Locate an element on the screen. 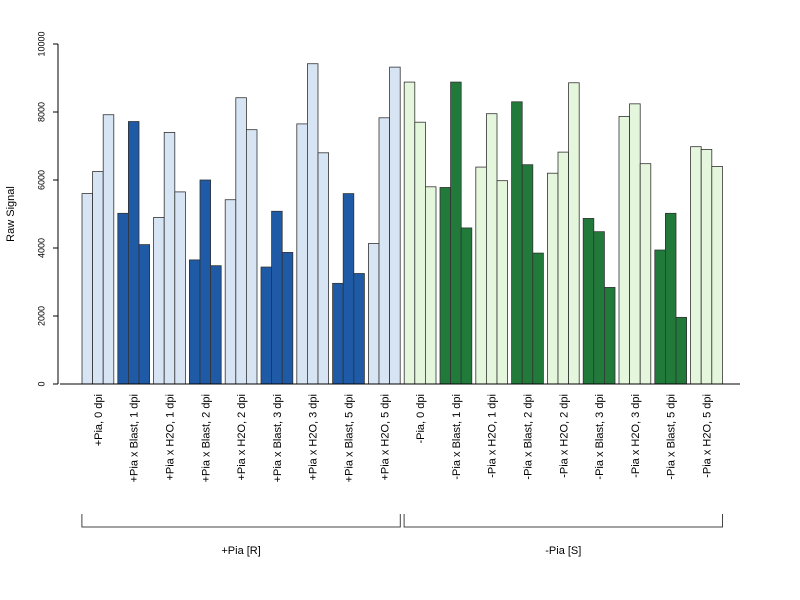 The width and height of the screenshot is (800, 600). category-label: +Pia x Blast, 2 dpi is located at coordinates (206, 438).